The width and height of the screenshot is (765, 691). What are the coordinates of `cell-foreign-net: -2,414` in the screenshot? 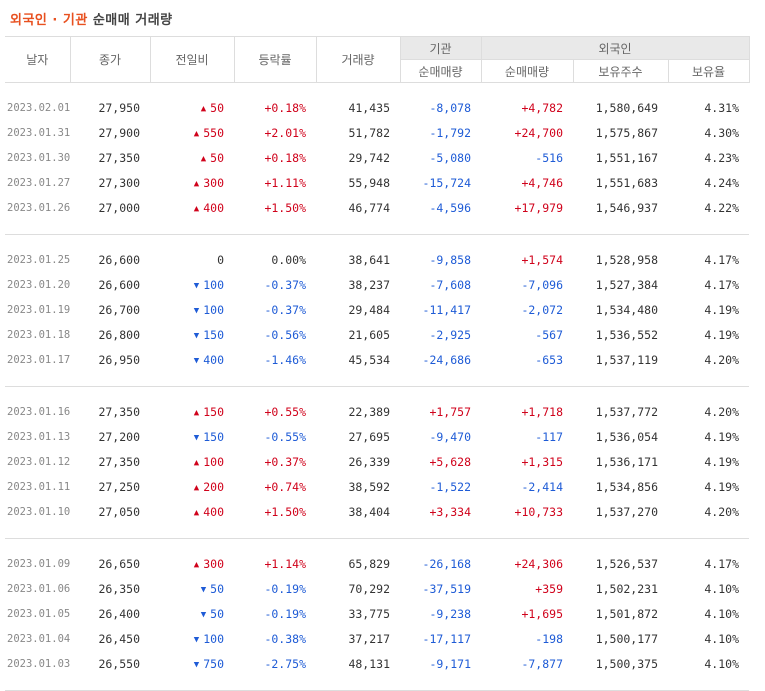 It's located at (542, 486).